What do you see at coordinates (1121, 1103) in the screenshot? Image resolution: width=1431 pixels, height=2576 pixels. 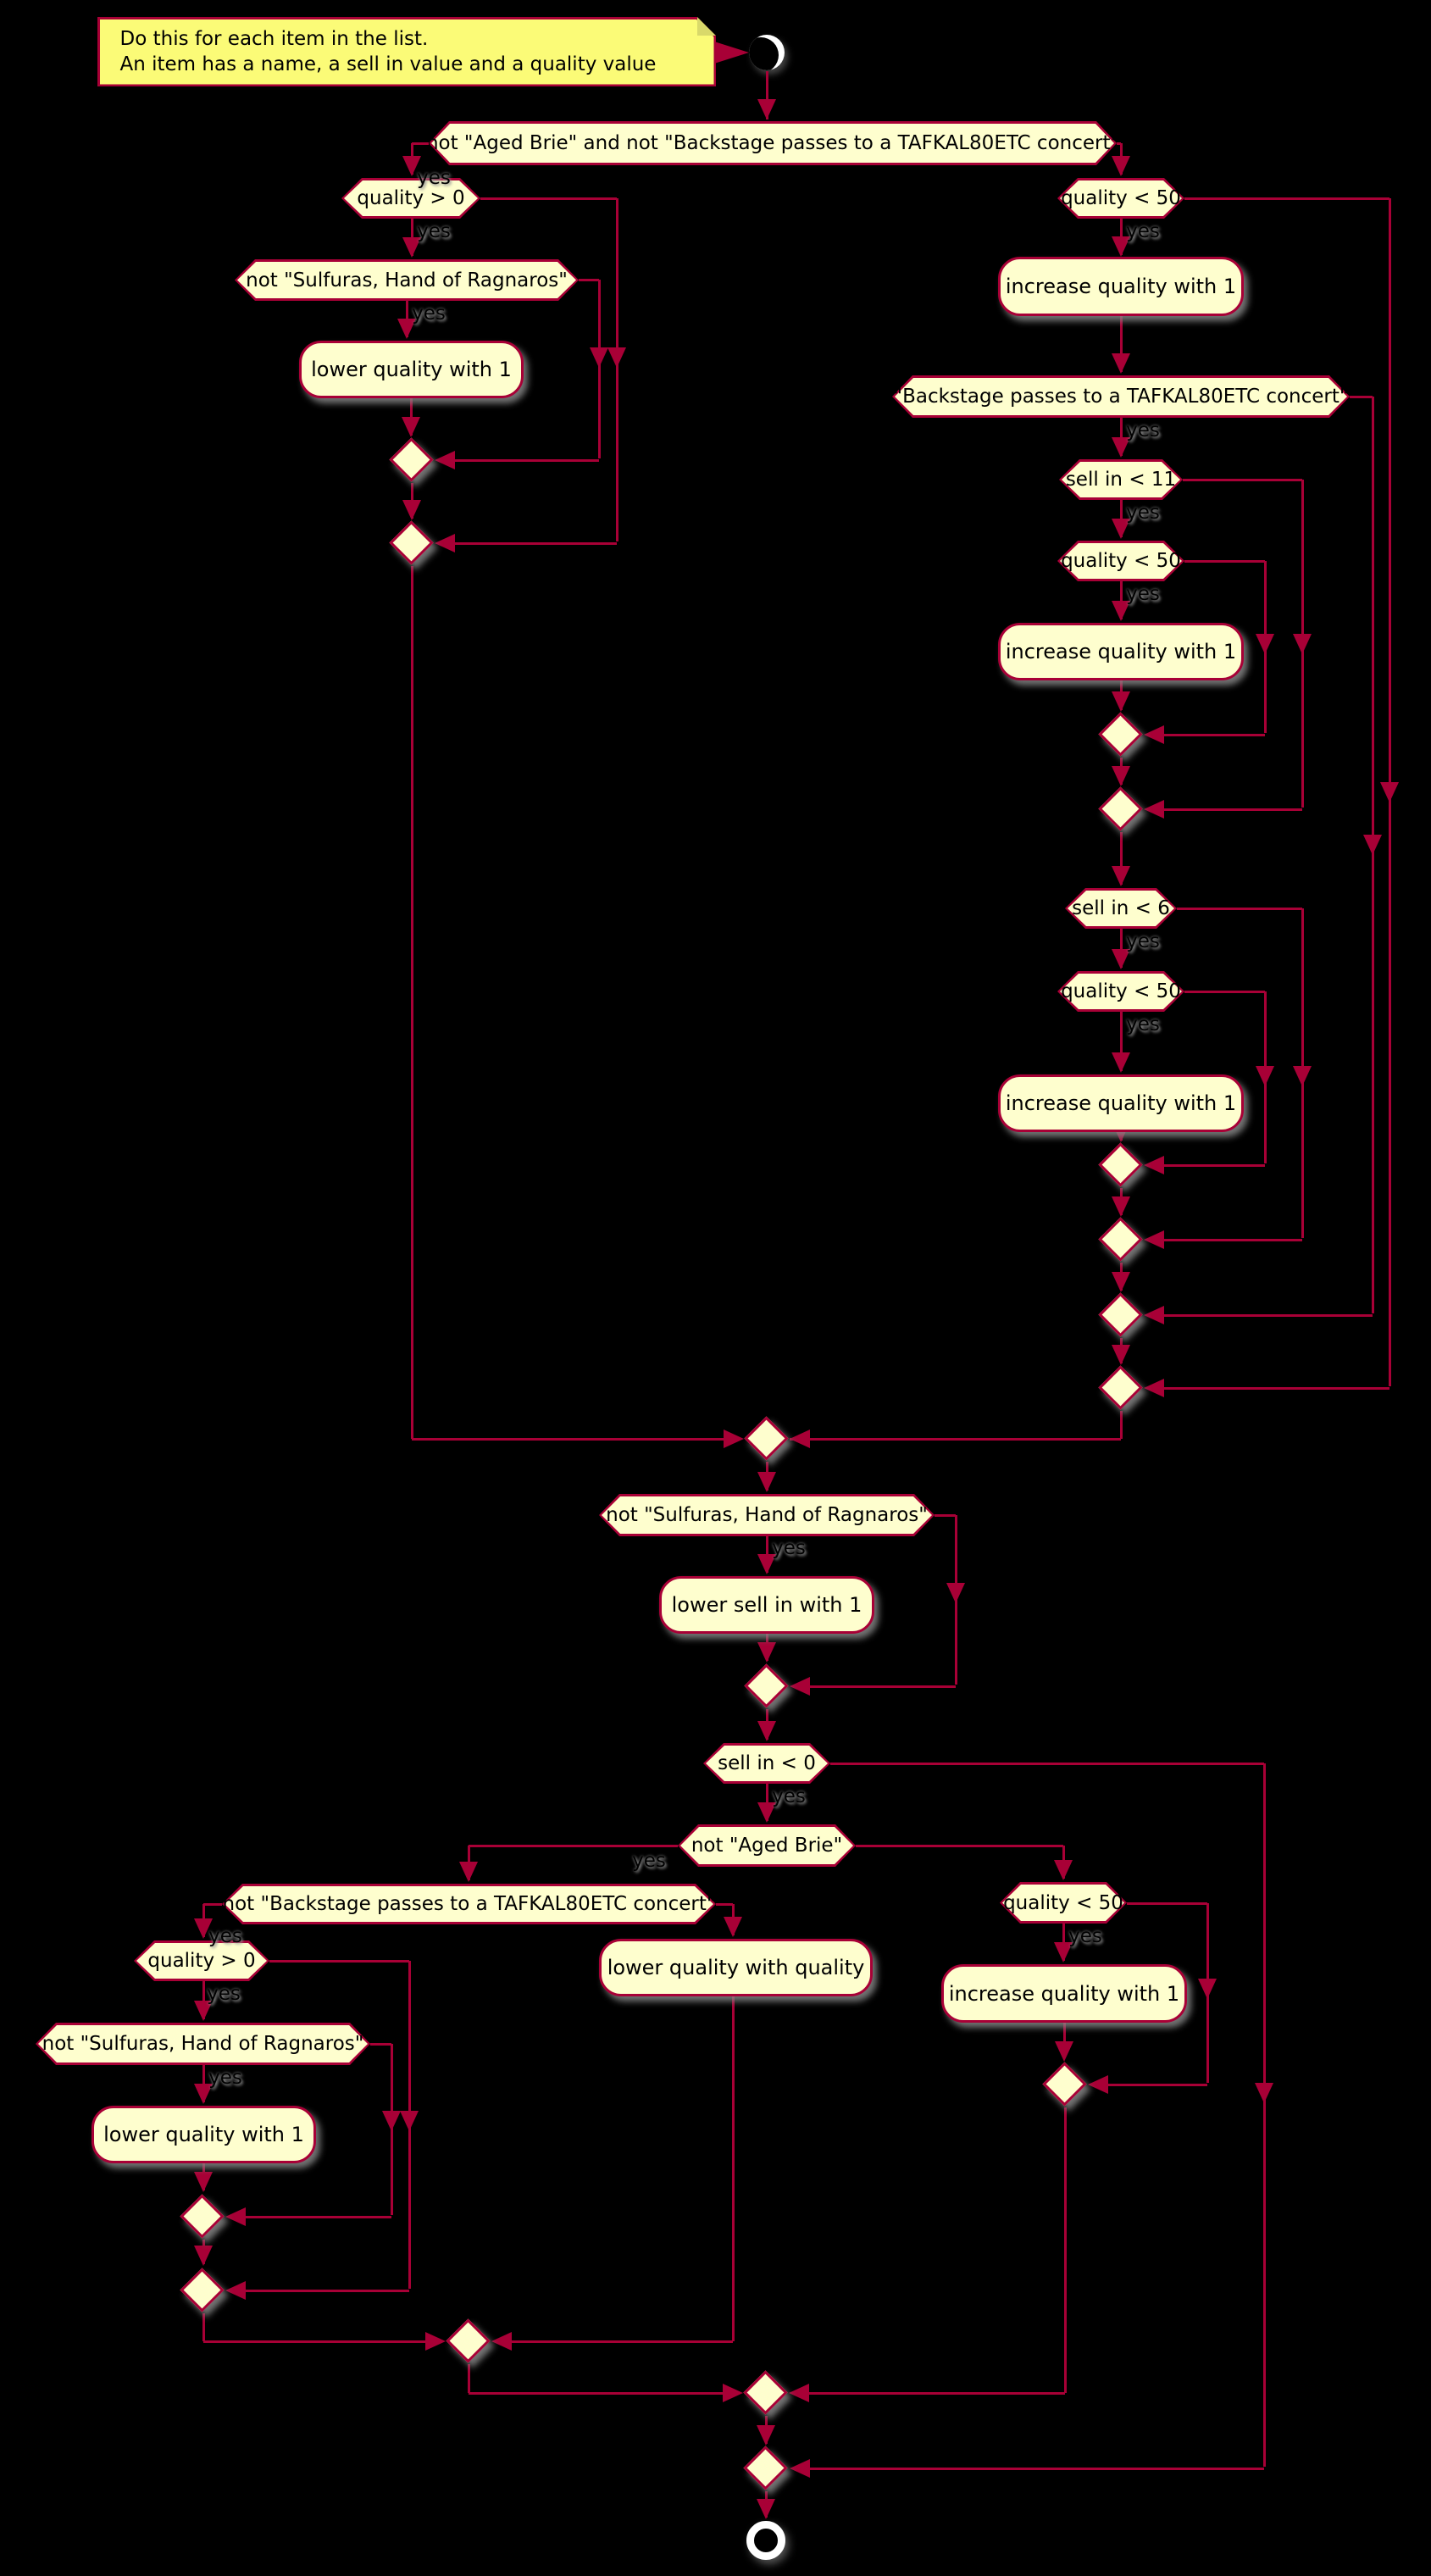 I see `activity-increase-quality-3: increase quality with 1` at bounding box center [1121, 1103].